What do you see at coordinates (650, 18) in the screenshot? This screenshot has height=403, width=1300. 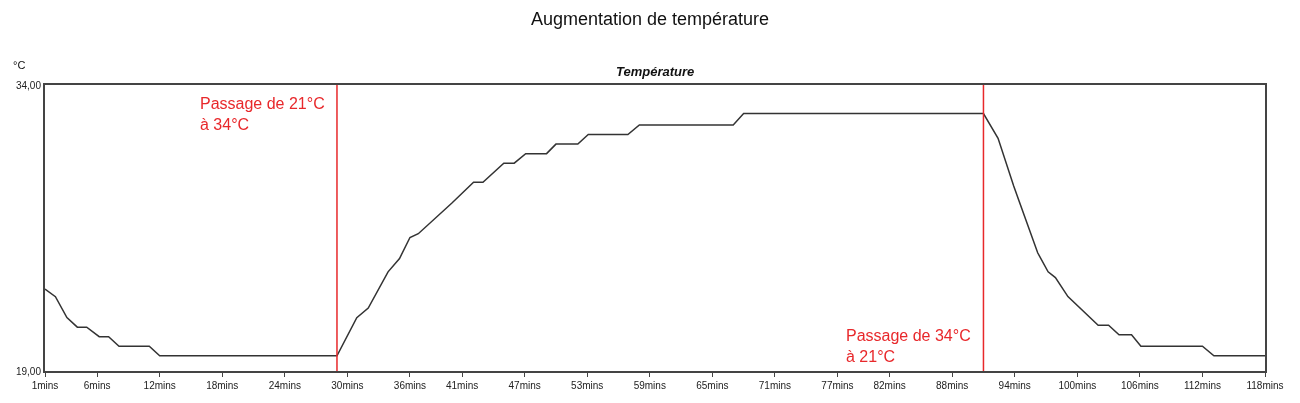 I see `chart-title: Augmentation de température` at bounding box center [650, 18].